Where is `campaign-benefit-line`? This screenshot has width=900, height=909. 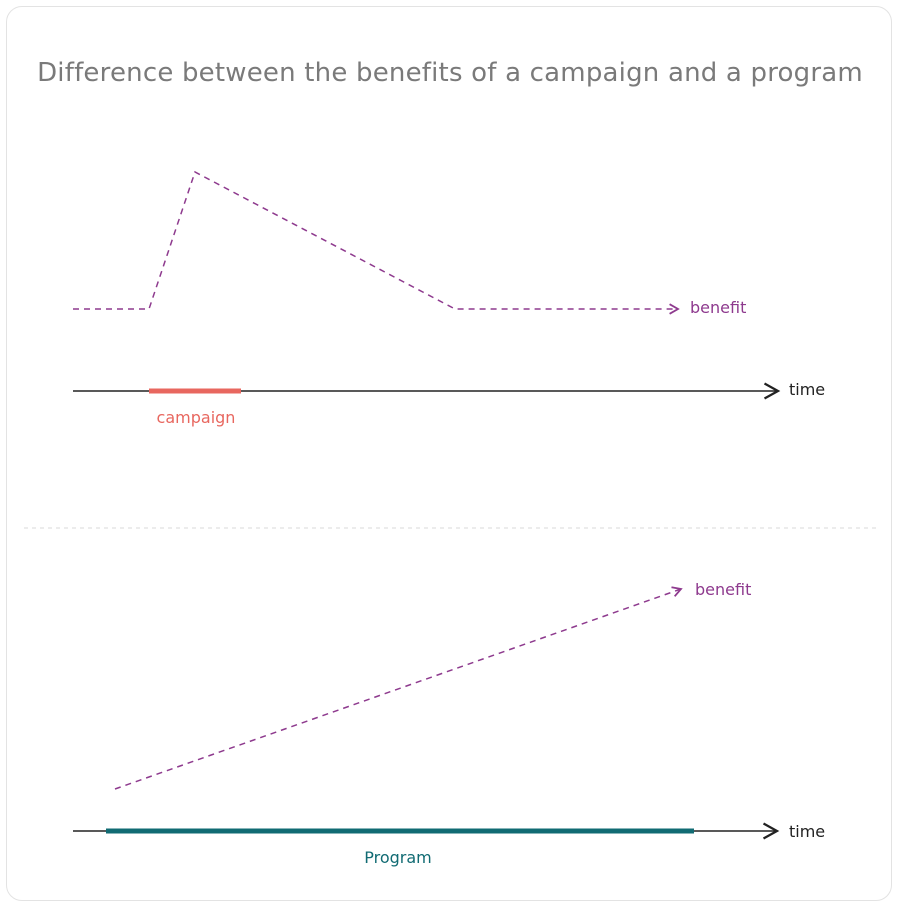 campaign-benefit-line is located at coordinates (376, 242).